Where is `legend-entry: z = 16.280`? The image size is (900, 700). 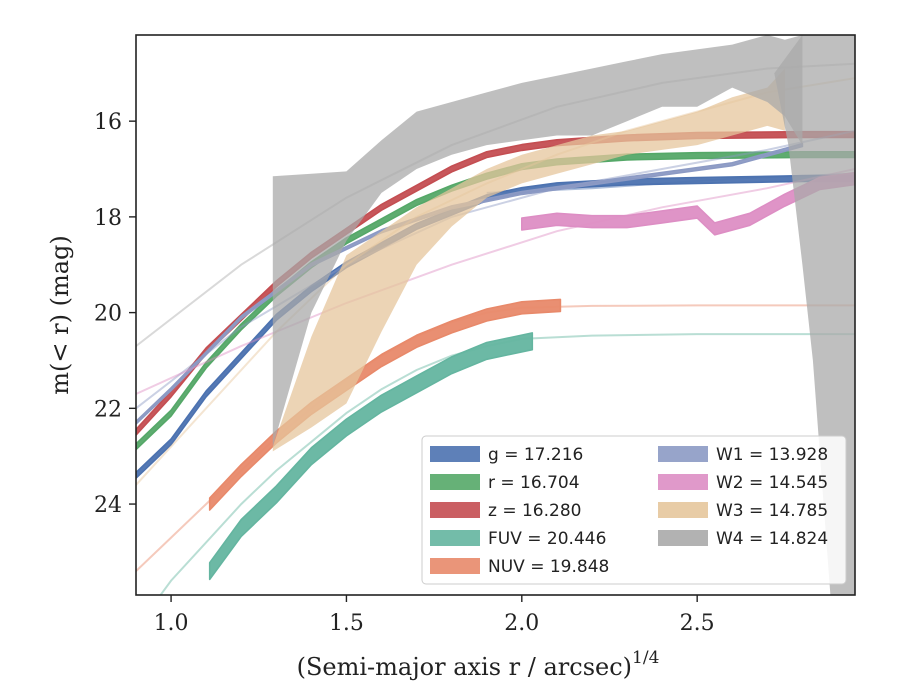 legend-entry: z = 16.280 is located at coordinates (534, 511).